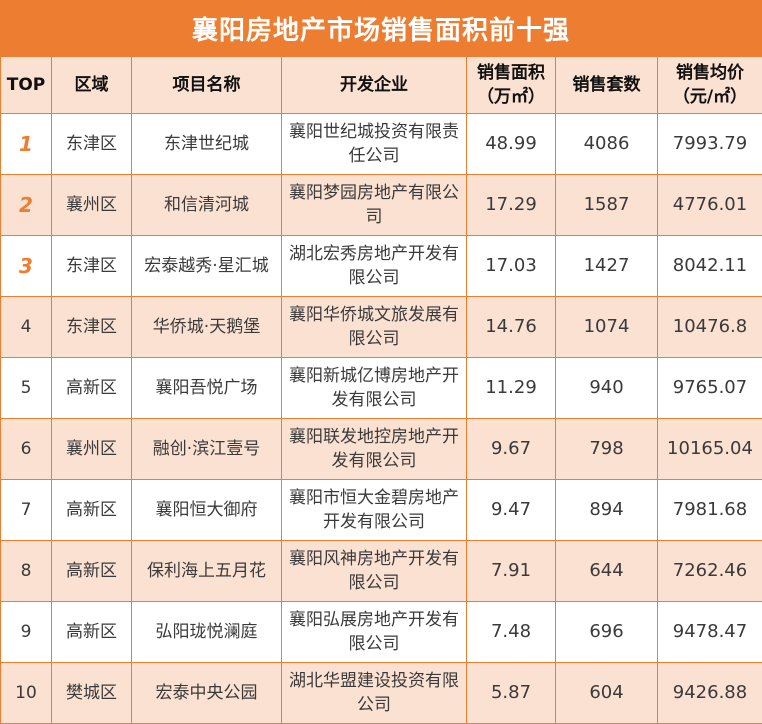  Describe the element at coordinates (26, 571) in the screenshot. I see `cell-rank: 8` at that location.